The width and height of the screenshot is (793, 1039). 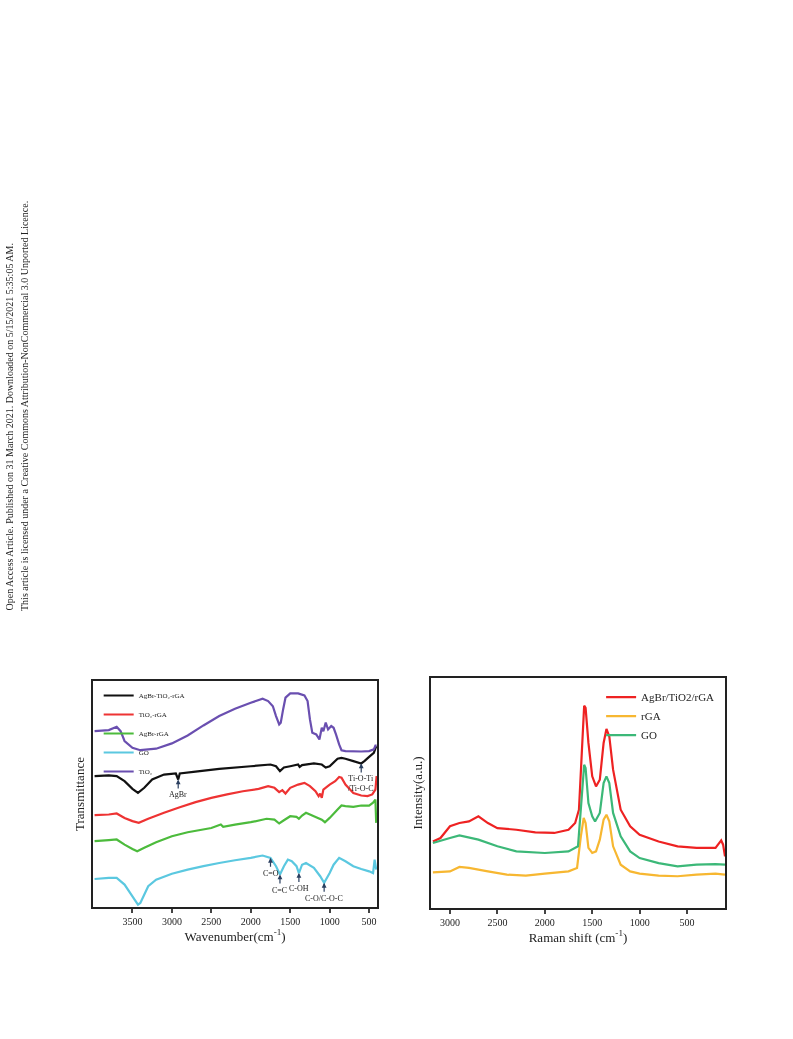 What do you see at coordinates (678, 697) in the screenshot?
I see `legend-label: AgBr/TiO2/rGA` at bounding box center [678, 697].